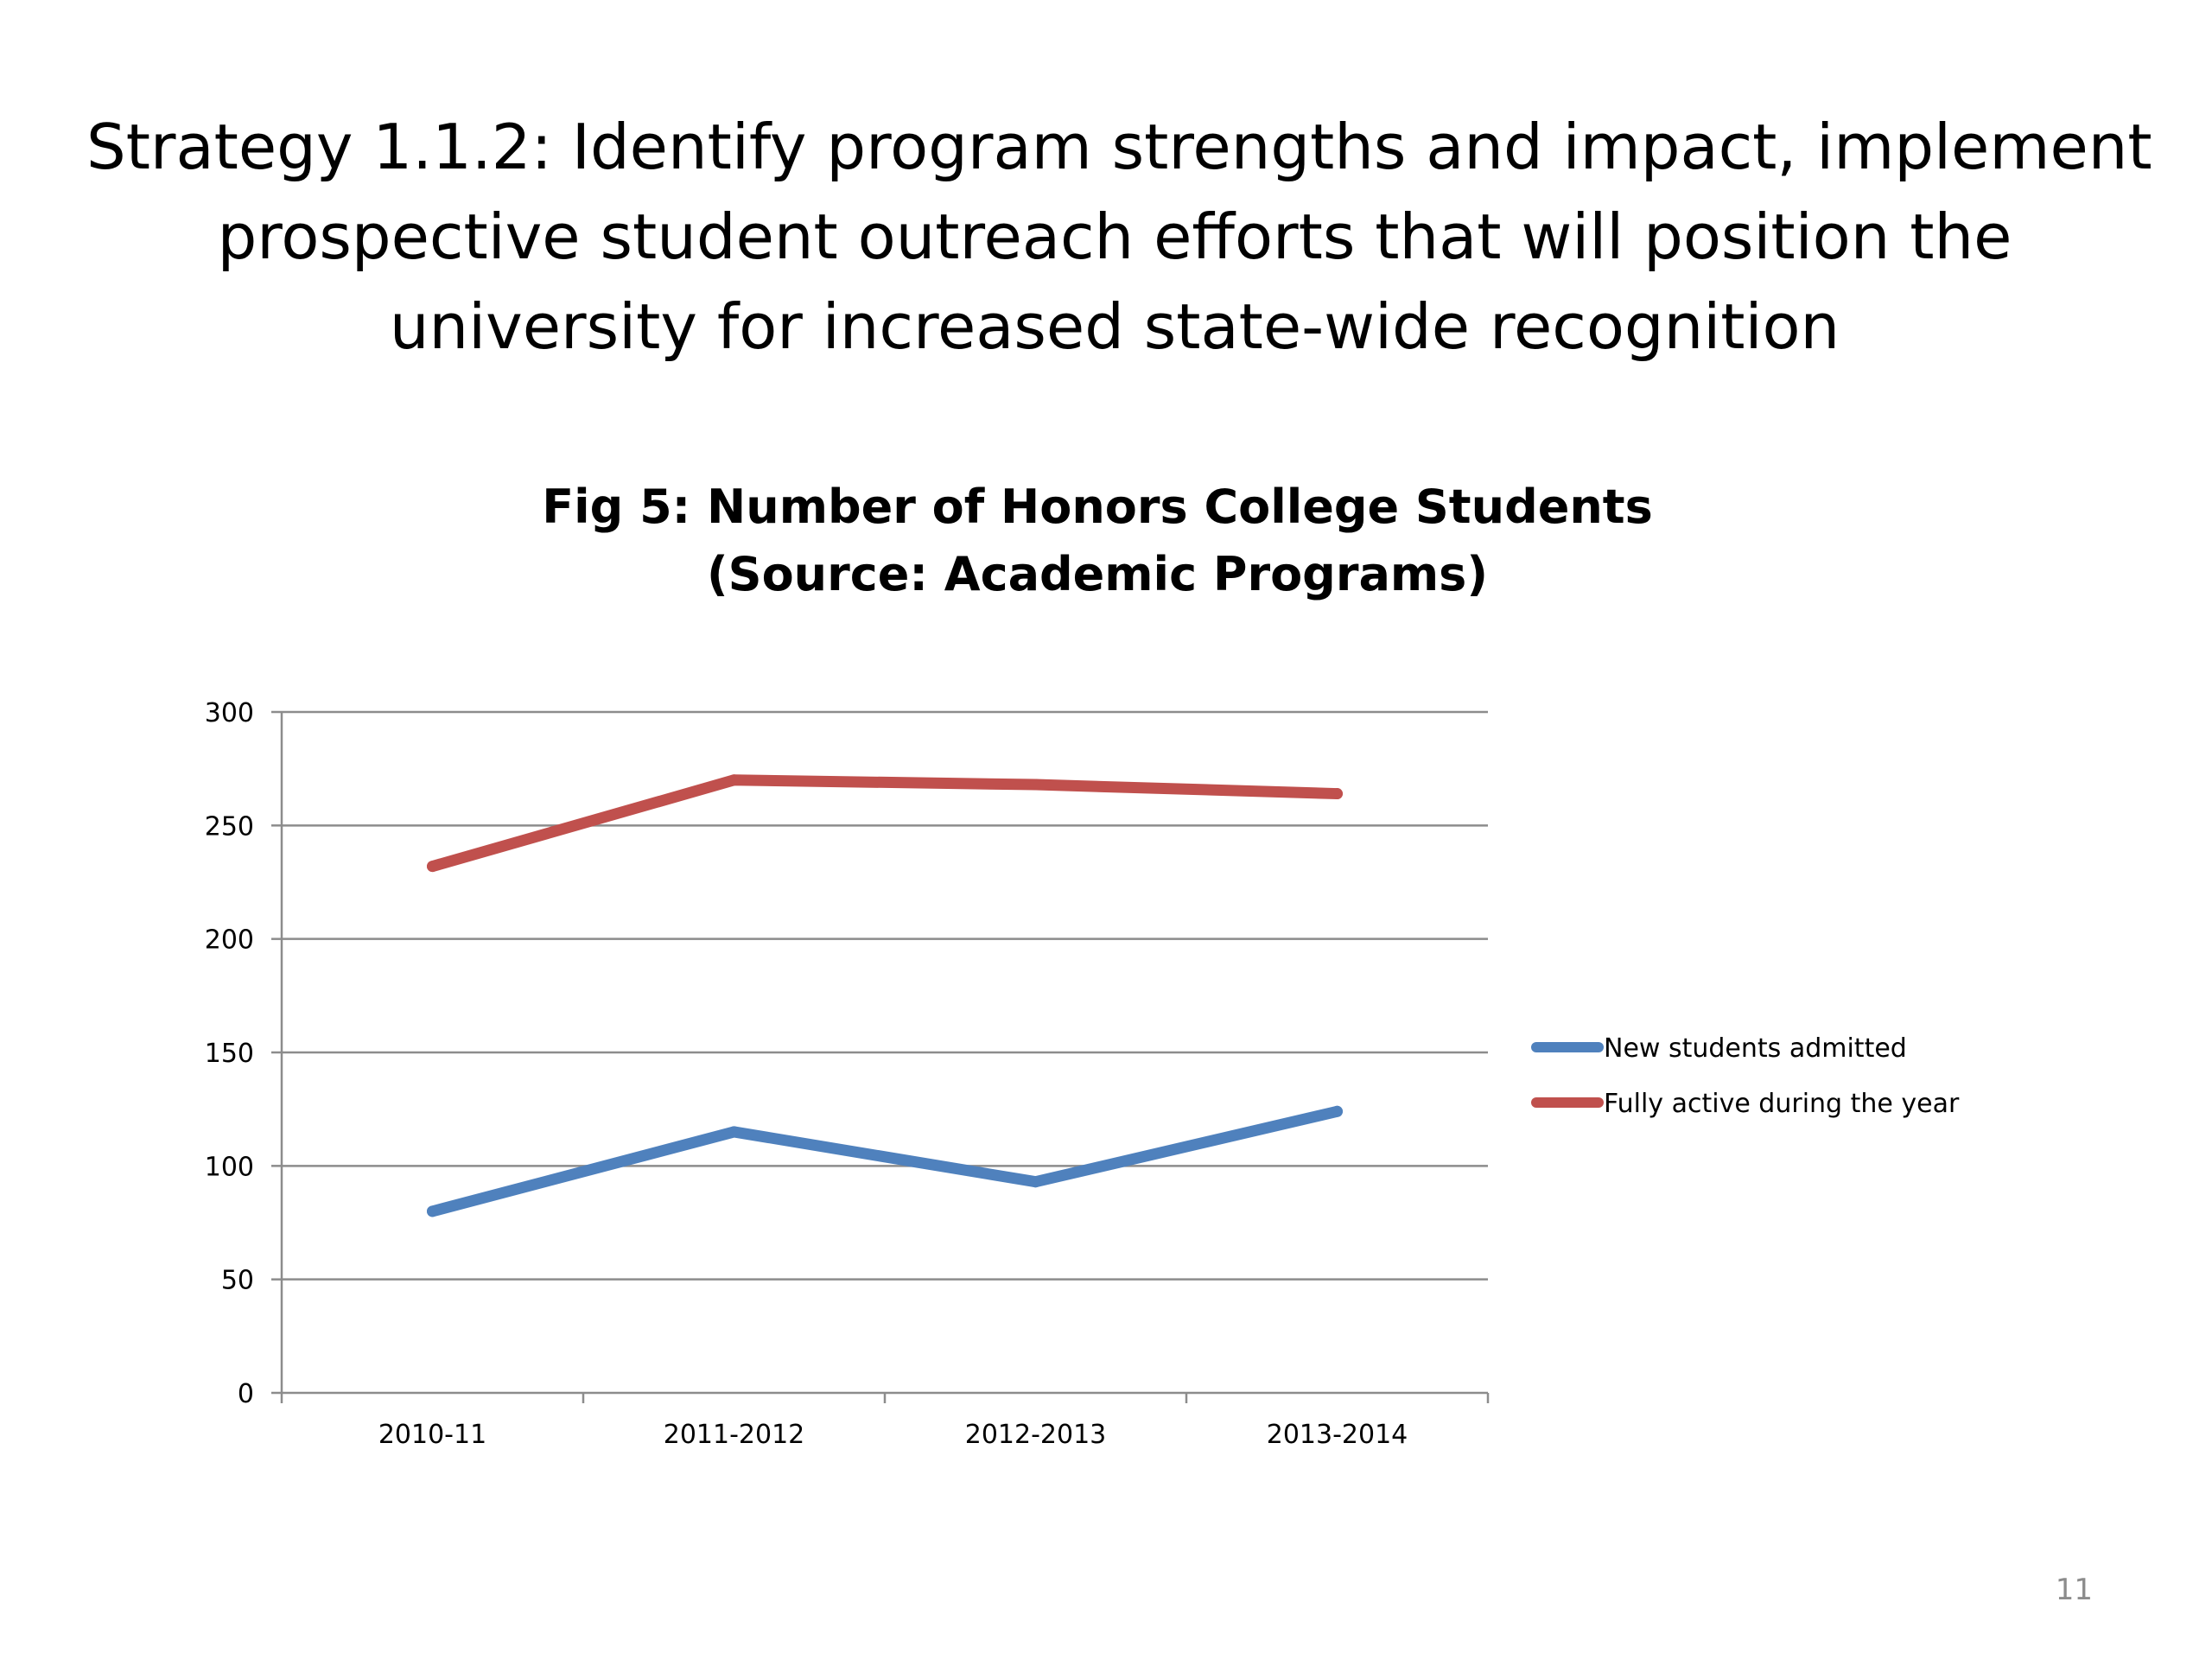 Image resolution: width=2212 pixels, height=1659 pixels. What do you see at coordinates (246, 1394) in the screenshot?
I see `y-tick-label-0: 0` at bounding box center [246, 1394].